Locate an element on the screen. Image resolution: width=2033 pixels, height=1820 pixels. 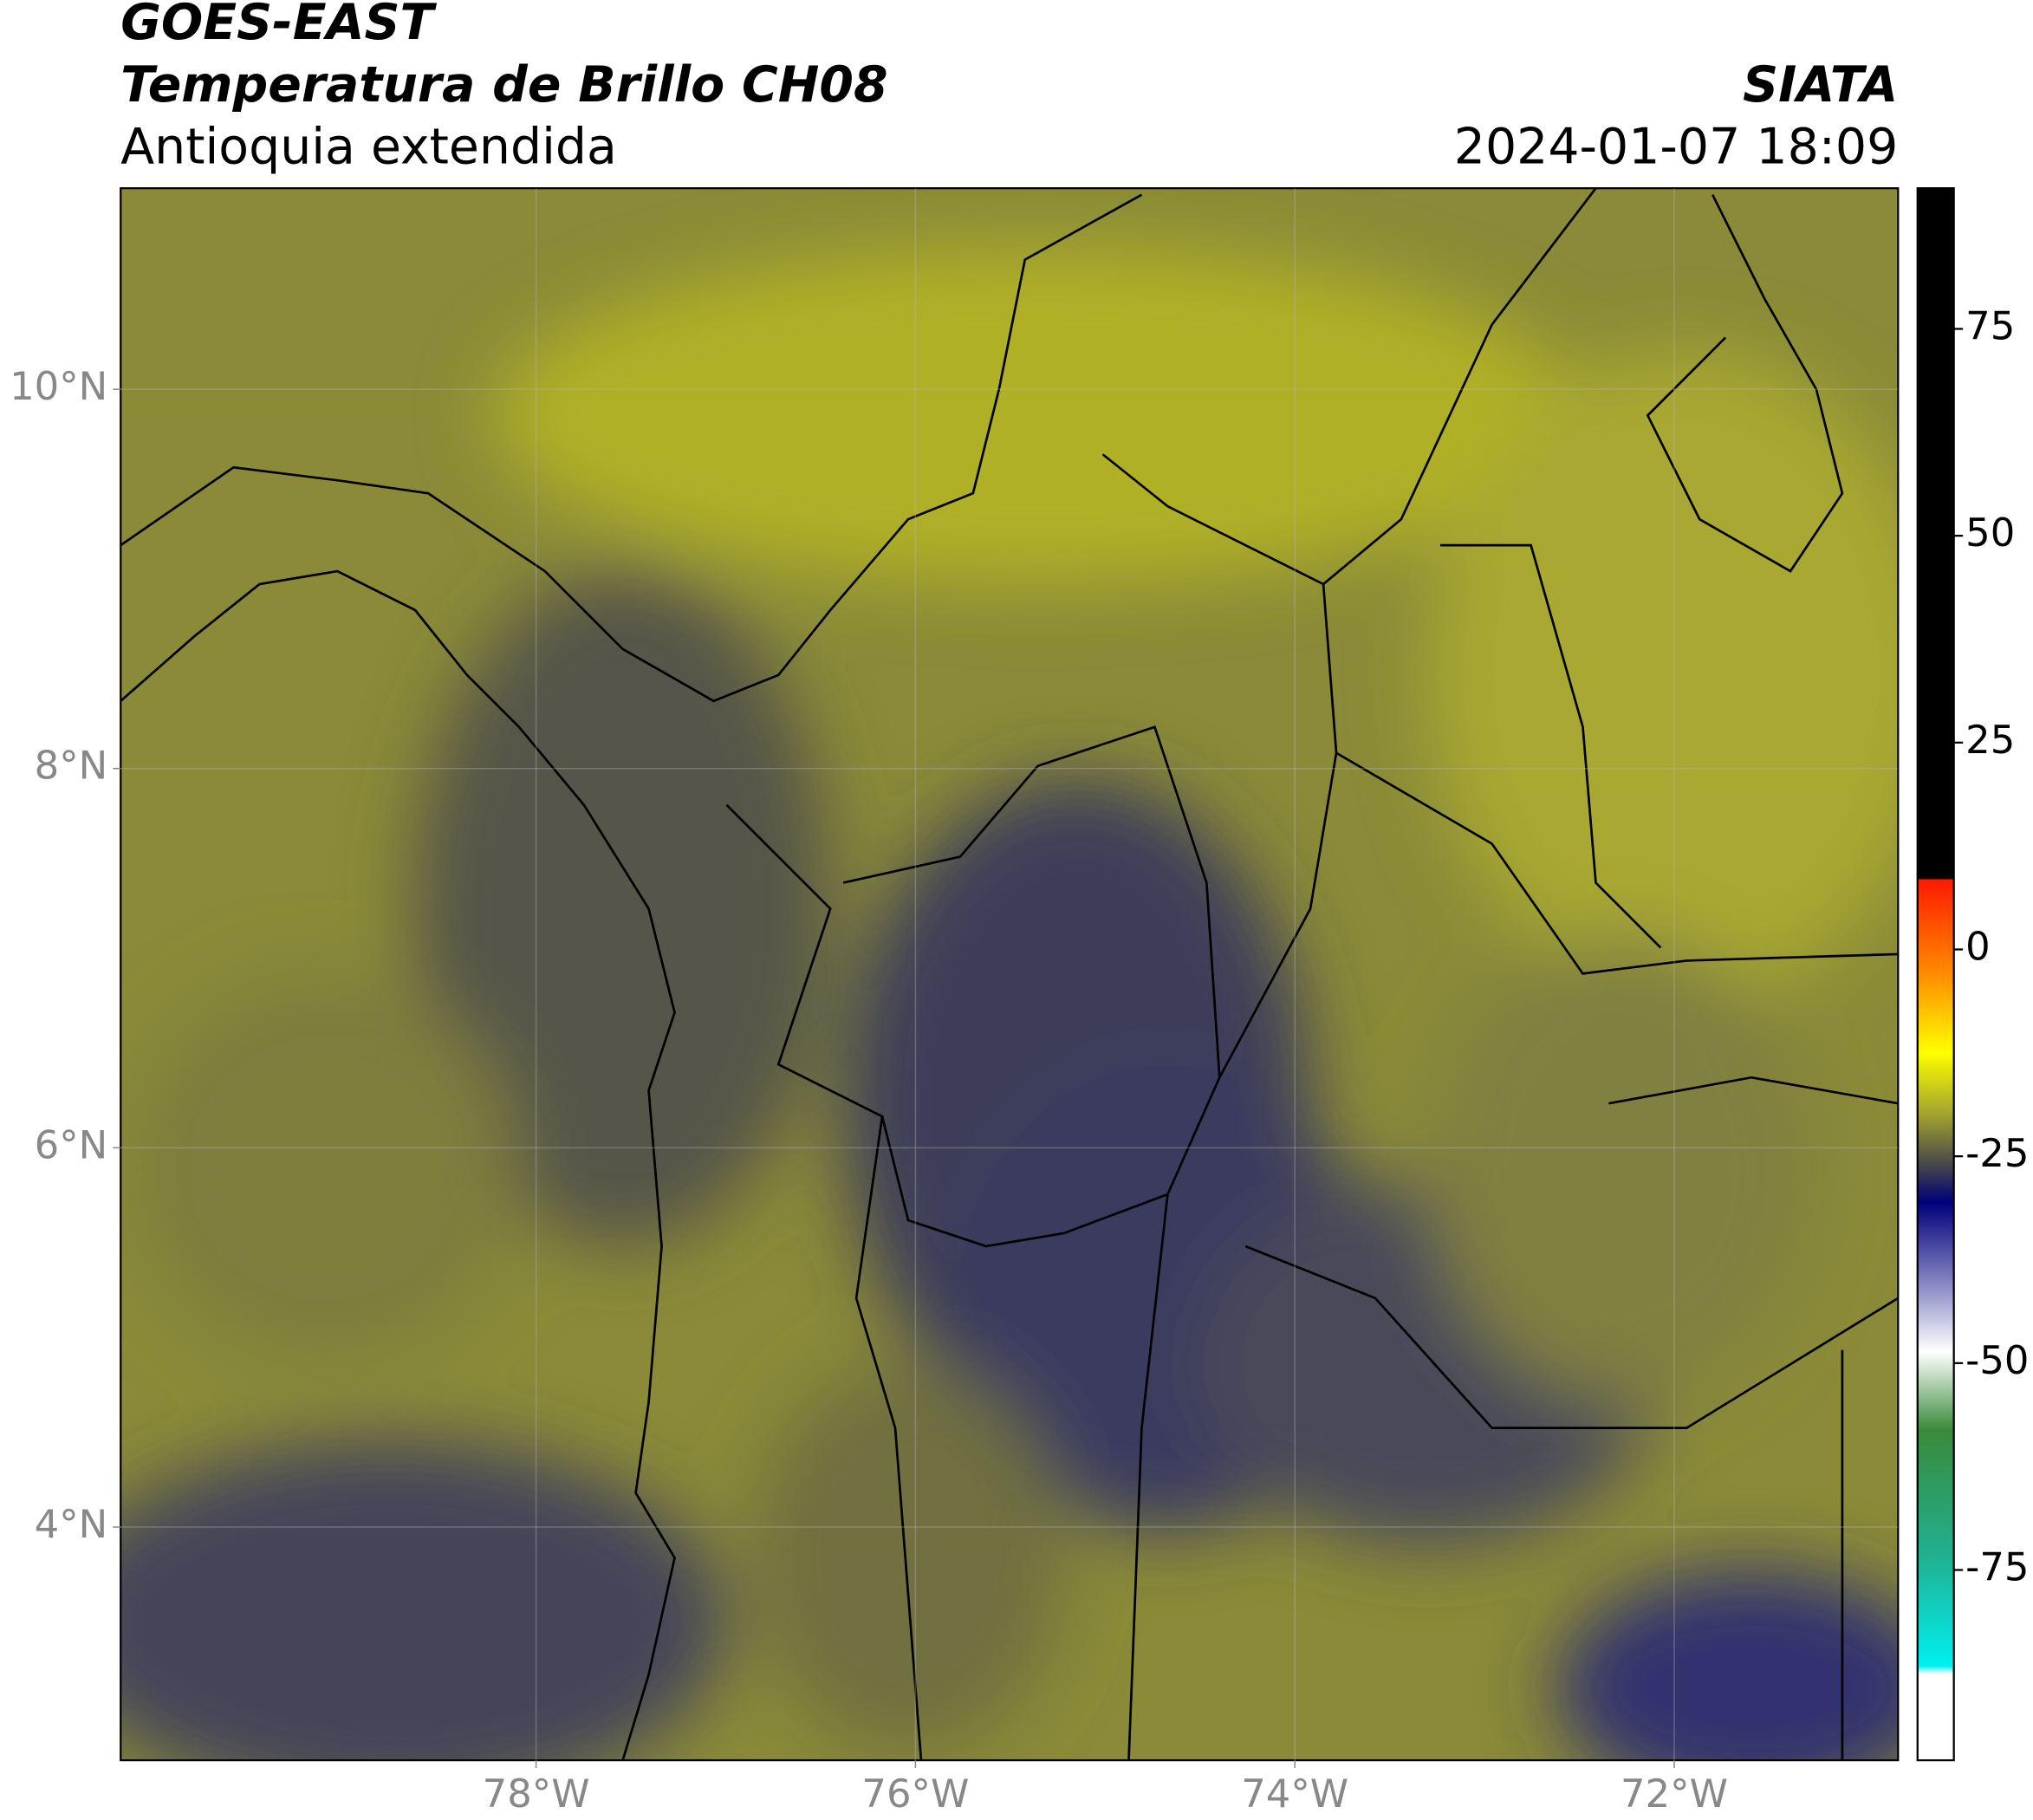
region: Antioquia extendida is located at coordinates (368, 147).